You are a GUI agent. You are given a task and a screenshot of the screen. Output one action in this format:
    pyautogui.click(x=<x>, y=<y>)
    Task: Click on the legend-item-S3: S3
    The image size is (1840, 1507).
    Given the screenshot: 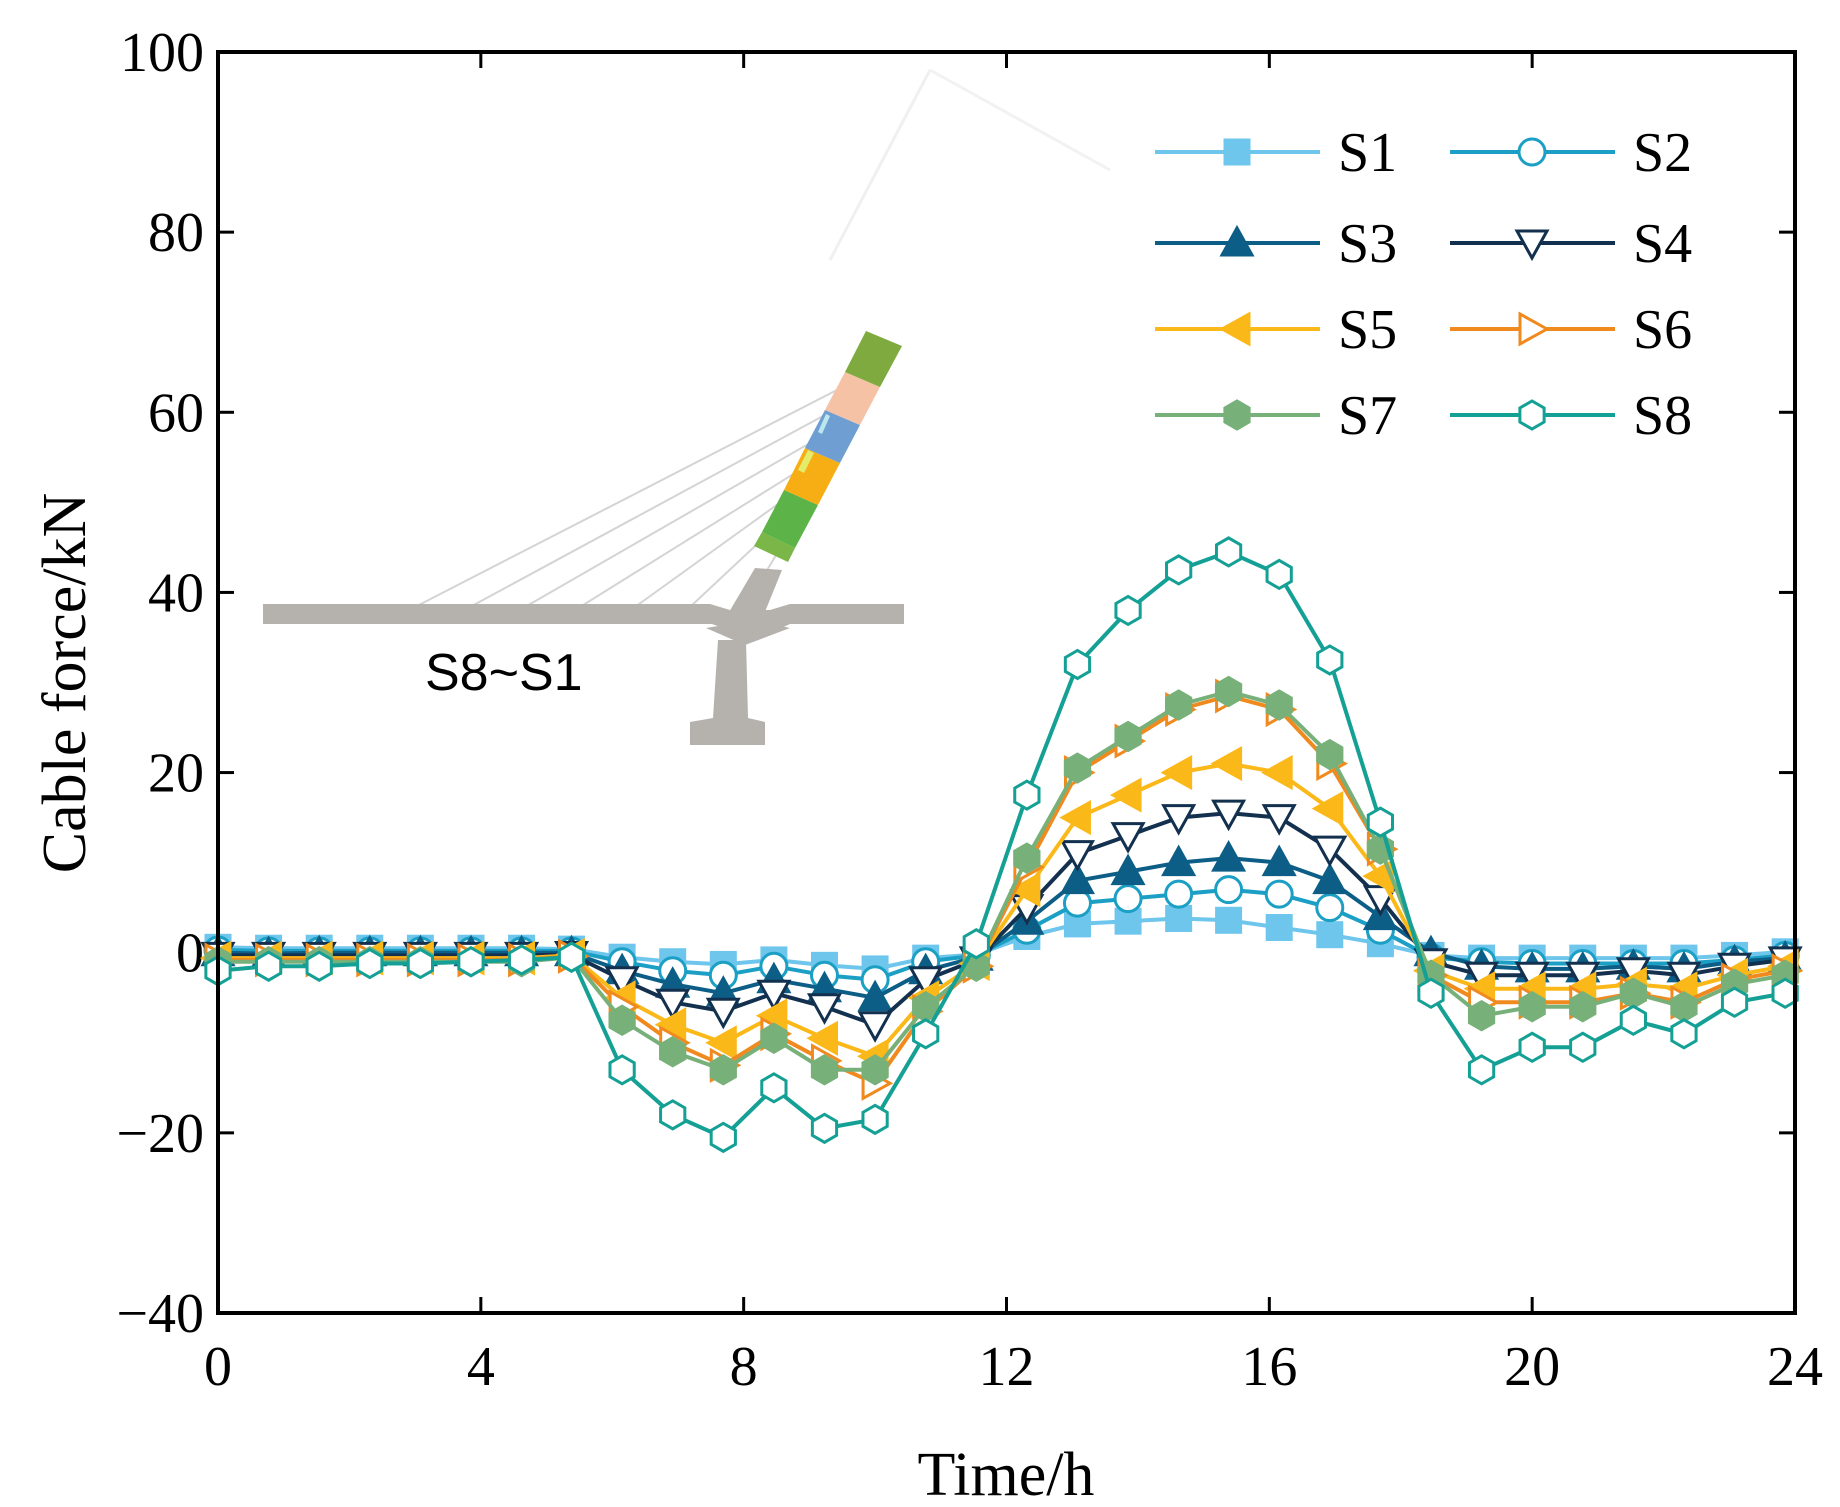 What is the action you would take?
    pyautogui.click(x=1276, y=244)
    